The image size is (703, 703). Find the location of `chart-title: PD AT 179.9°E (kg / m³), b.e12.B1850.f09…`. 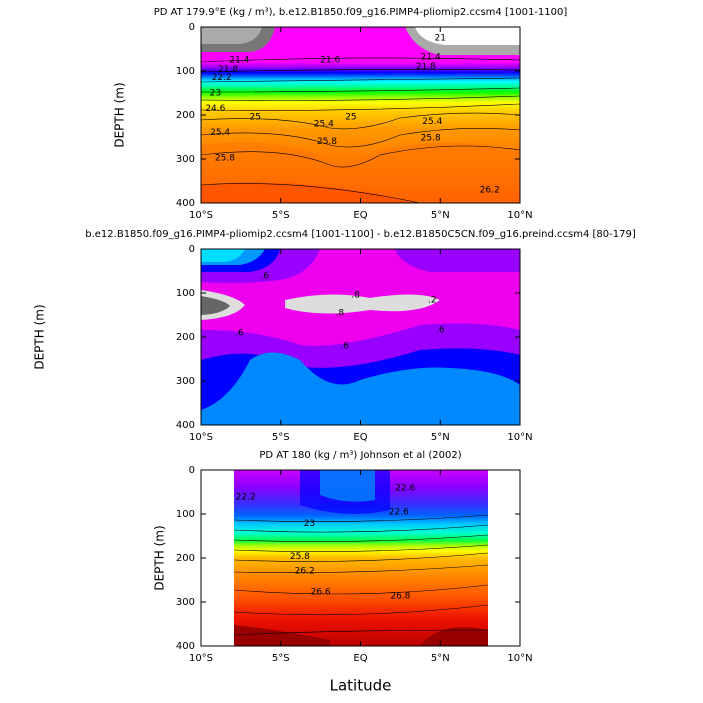

chart-title: PD AT 179.9°E (kg / m³), b.e12.B1850.f09… is located at coordinates (361, 12).